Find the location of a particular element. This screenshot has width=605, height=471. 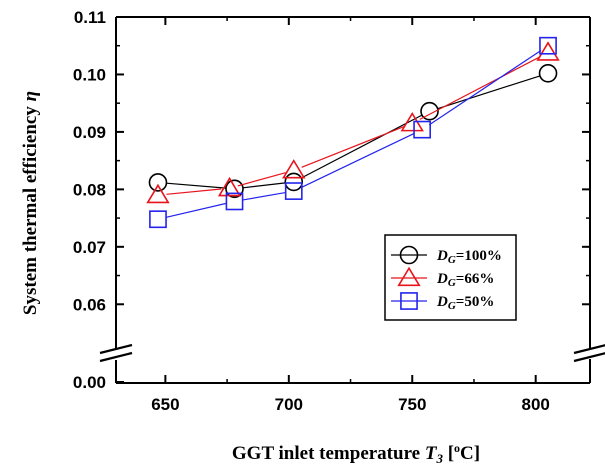

legend-label: DG=50% is located at coordinates (465, 303).